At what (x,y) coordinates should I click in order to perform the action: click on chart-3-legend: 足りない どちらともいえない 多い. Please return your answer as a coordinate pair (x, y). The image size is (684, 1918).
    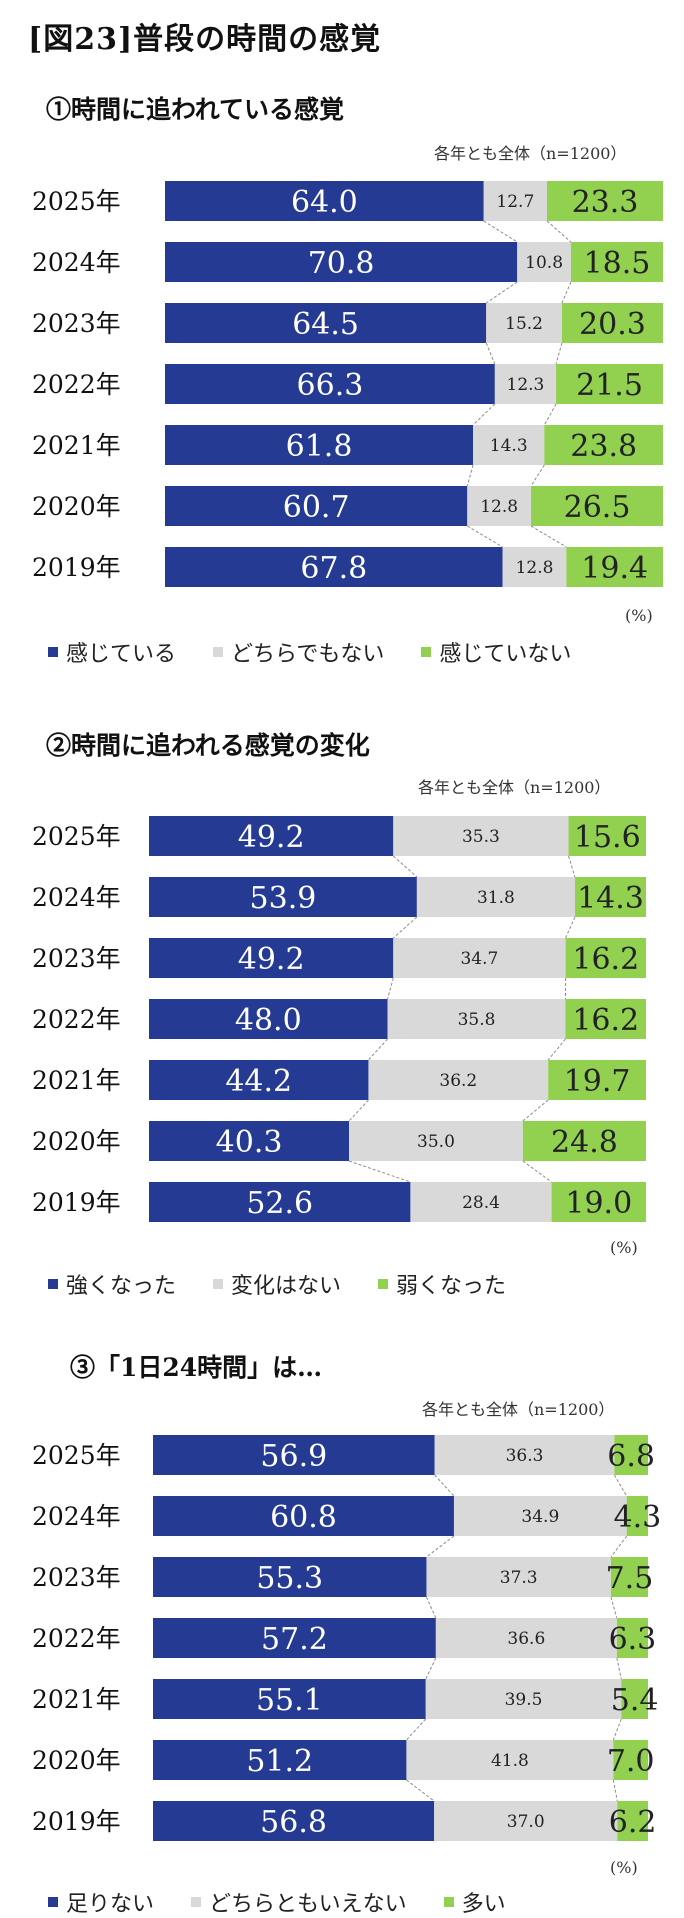
    Looking at the image, I should click on (292, 1902).